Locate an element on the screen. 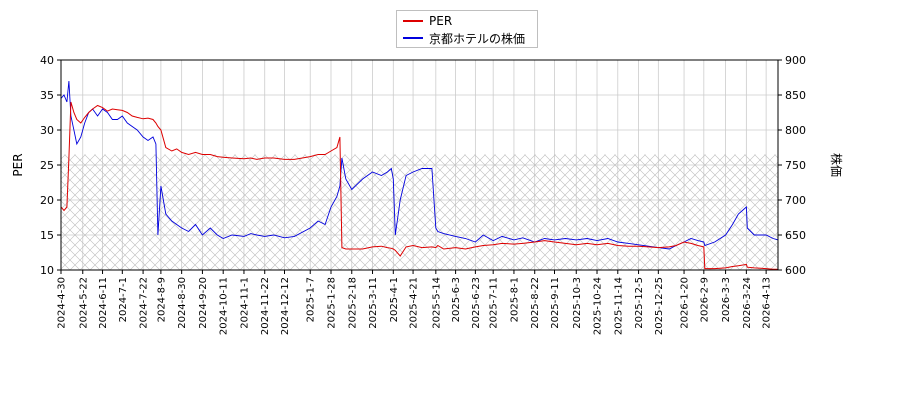  tick-label-x: 2026-1-20 is located at coordinates (685, 303).